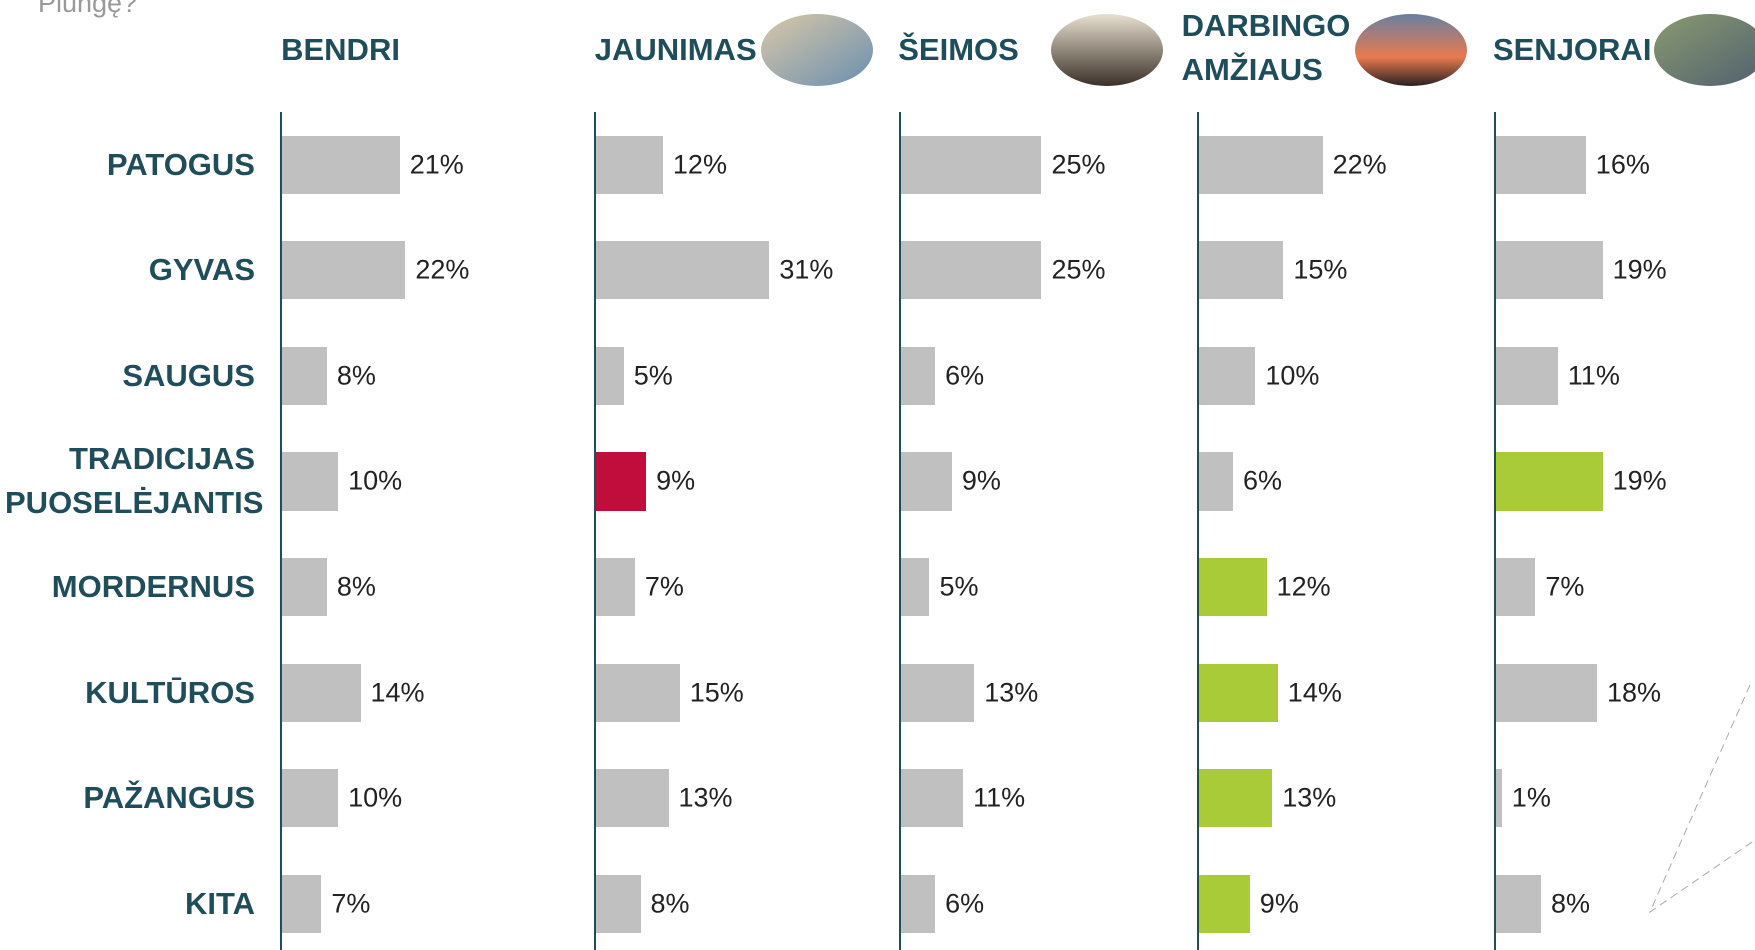  I want to click on category-label: TRADICIJAS PUOSELĖJANTIS, so click(134, 481).